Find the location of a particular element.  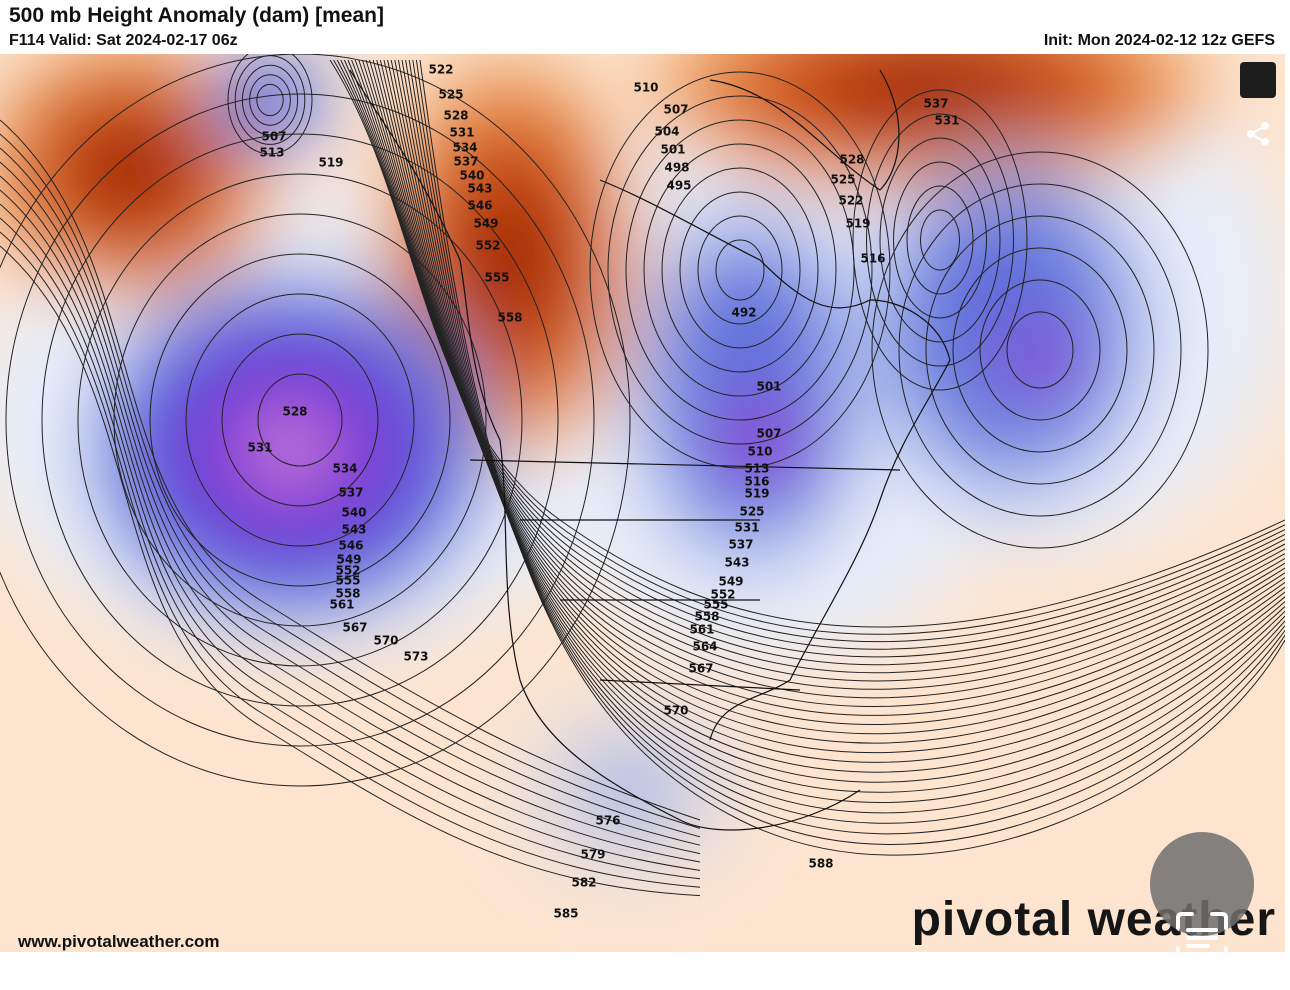

contour-label: 585 is located at coordinates (565, 914).